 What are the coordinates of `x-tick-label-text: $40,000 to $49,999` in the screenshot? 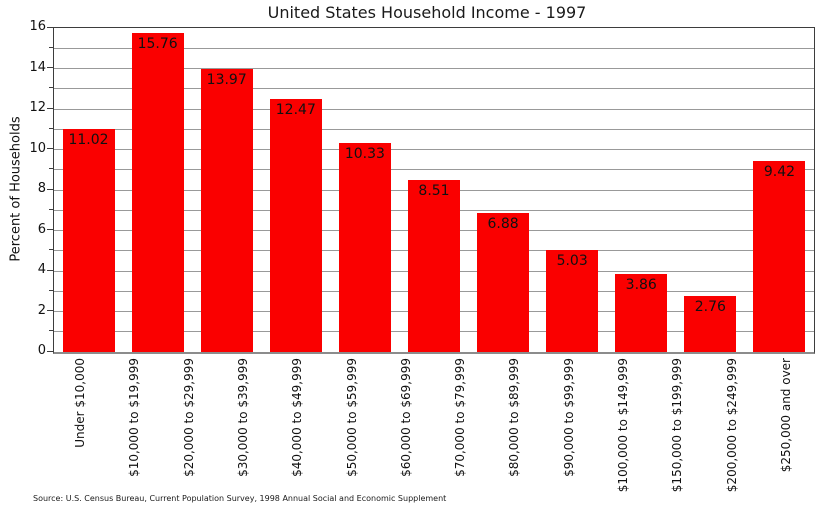 It's located at (297, 417).